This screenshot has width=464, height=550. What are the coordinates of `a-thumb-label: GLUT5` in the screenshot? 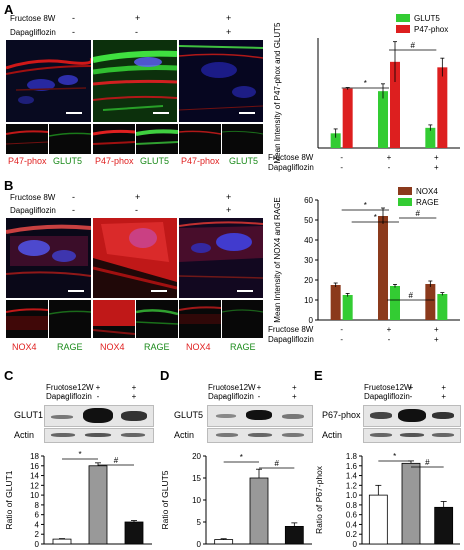 It's located at (244, 161).